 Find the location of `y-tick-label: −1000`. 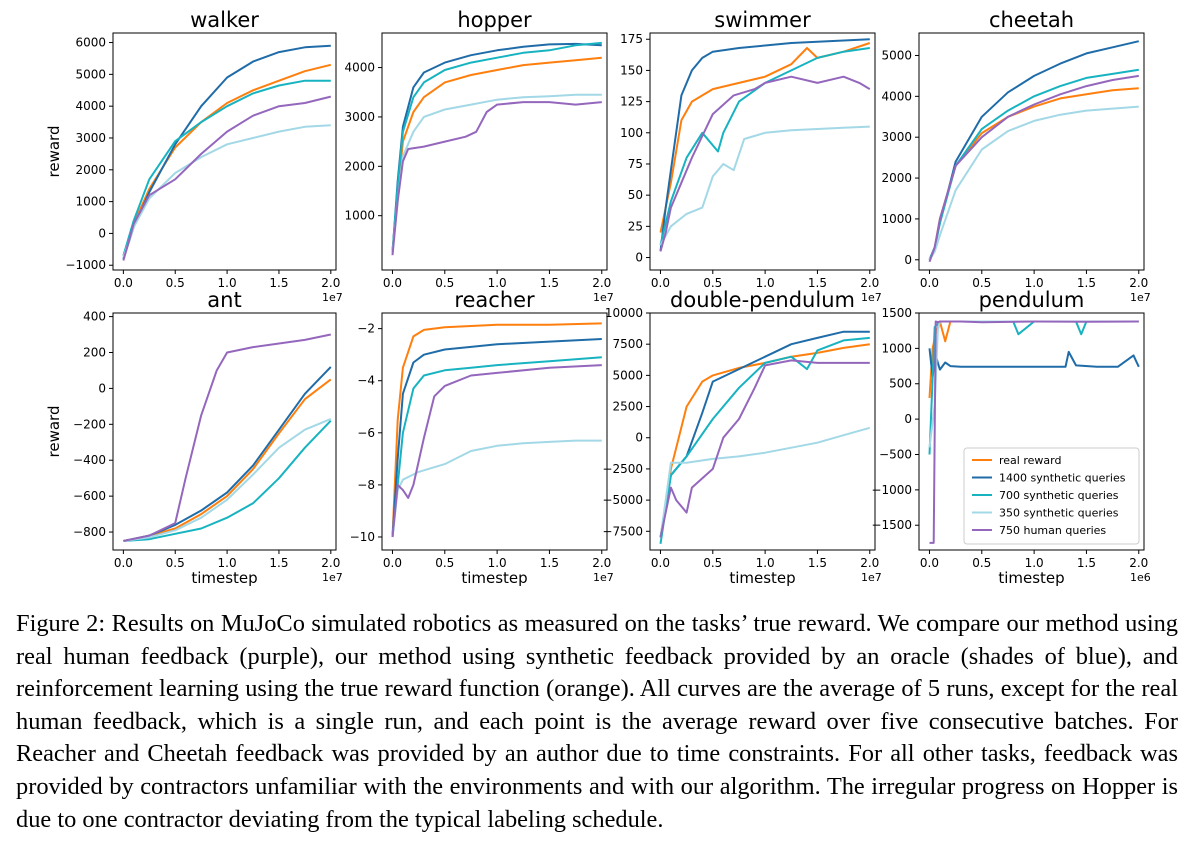

y-tick-label: −1000 is located at coordinates (85, 265).